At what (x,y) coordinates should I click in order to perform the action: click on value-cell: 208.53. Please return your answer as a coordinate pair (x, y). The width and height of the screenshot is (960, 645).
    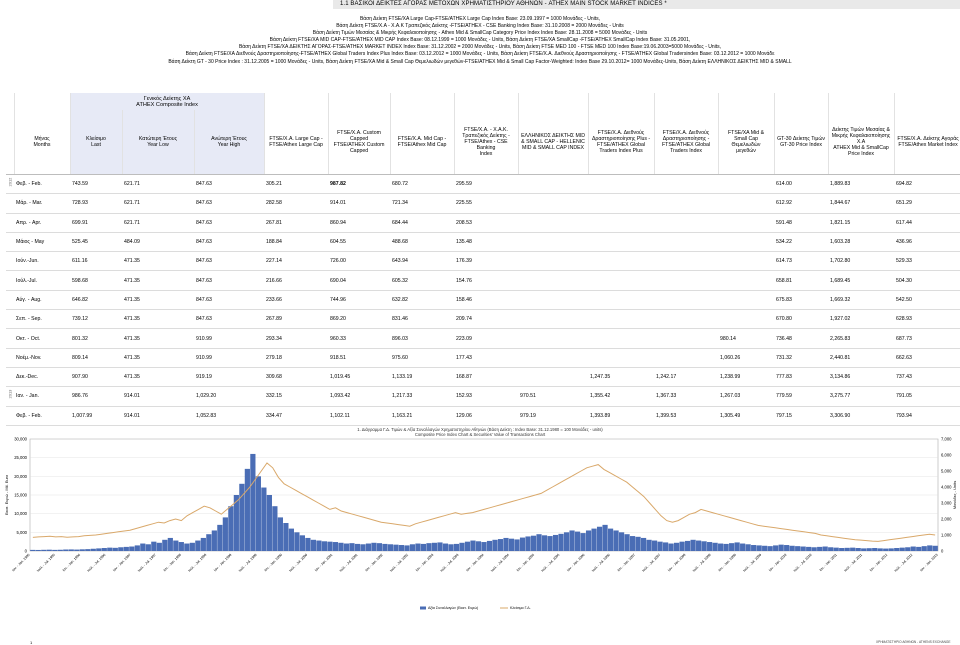
    Looking at the image, I should click on (486, 223).